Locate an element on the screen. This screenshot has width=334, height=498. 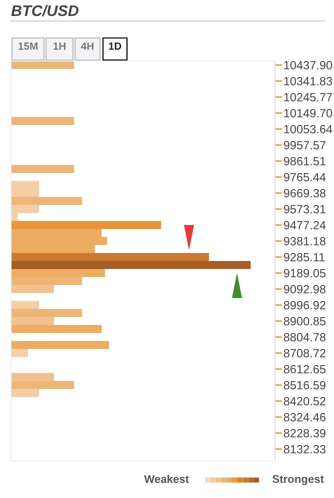
y-tick-label: 9477.24 is located at coordinates (305, 225).